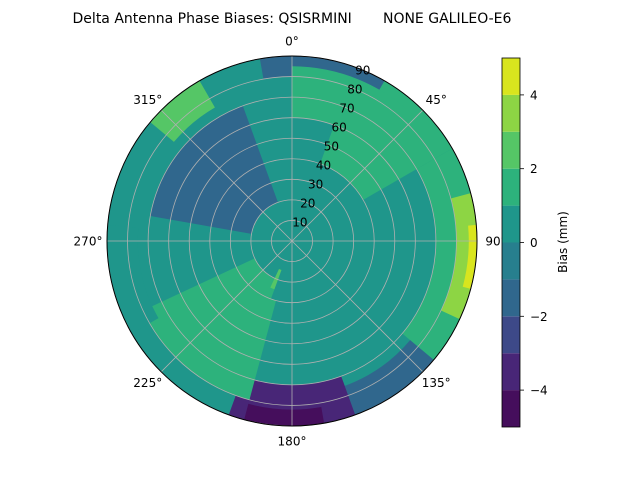  Describe the element at coordinates (147, 383) in the screenshot. I see `angle-tick-label-225: 225°` at that location.